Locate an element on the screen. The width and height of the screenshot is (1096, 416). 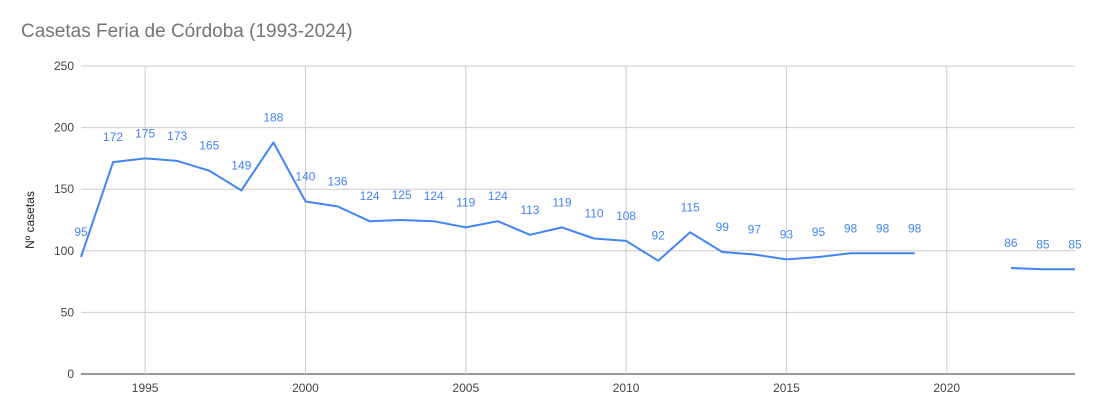
y-tick-label: 150 is located at coordinates (64, 189).